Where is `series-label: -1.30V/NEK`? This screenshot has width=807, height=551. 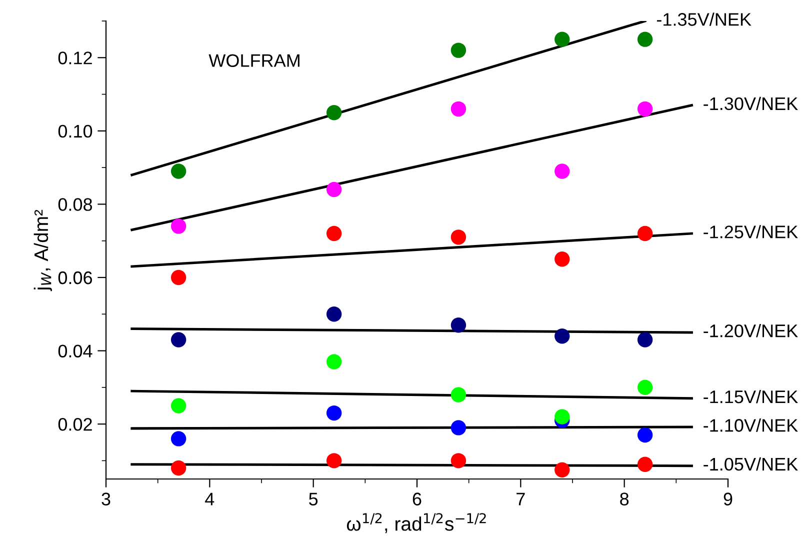 series-label: -1.30V/NEK is located at coordinates (751, 103).